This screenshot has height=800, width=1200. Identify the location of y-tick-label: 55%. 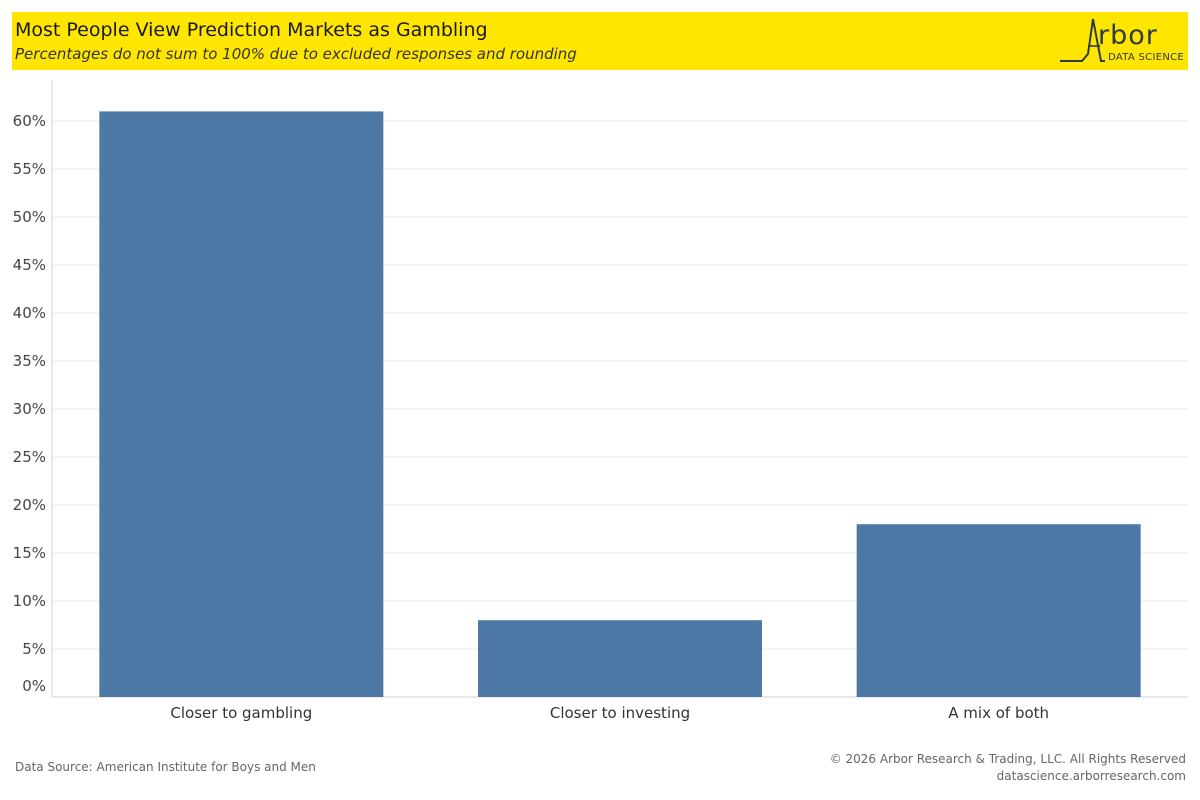
(29, 169).